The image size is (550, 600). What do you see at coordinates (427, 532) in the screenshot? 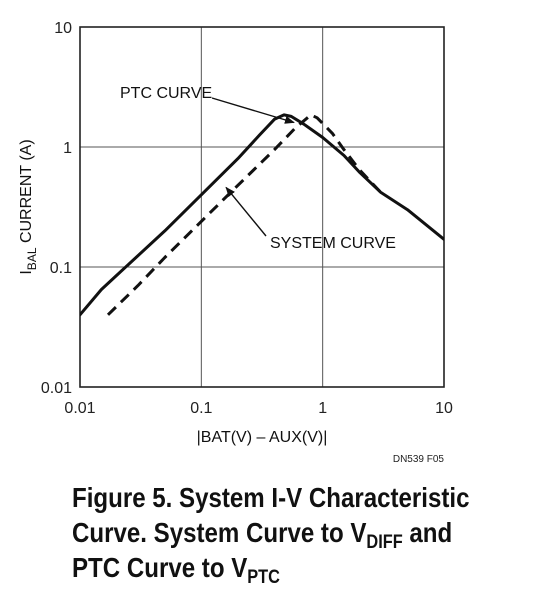
I see `caption-line-2-post: and` at bounding box center [427, 532].